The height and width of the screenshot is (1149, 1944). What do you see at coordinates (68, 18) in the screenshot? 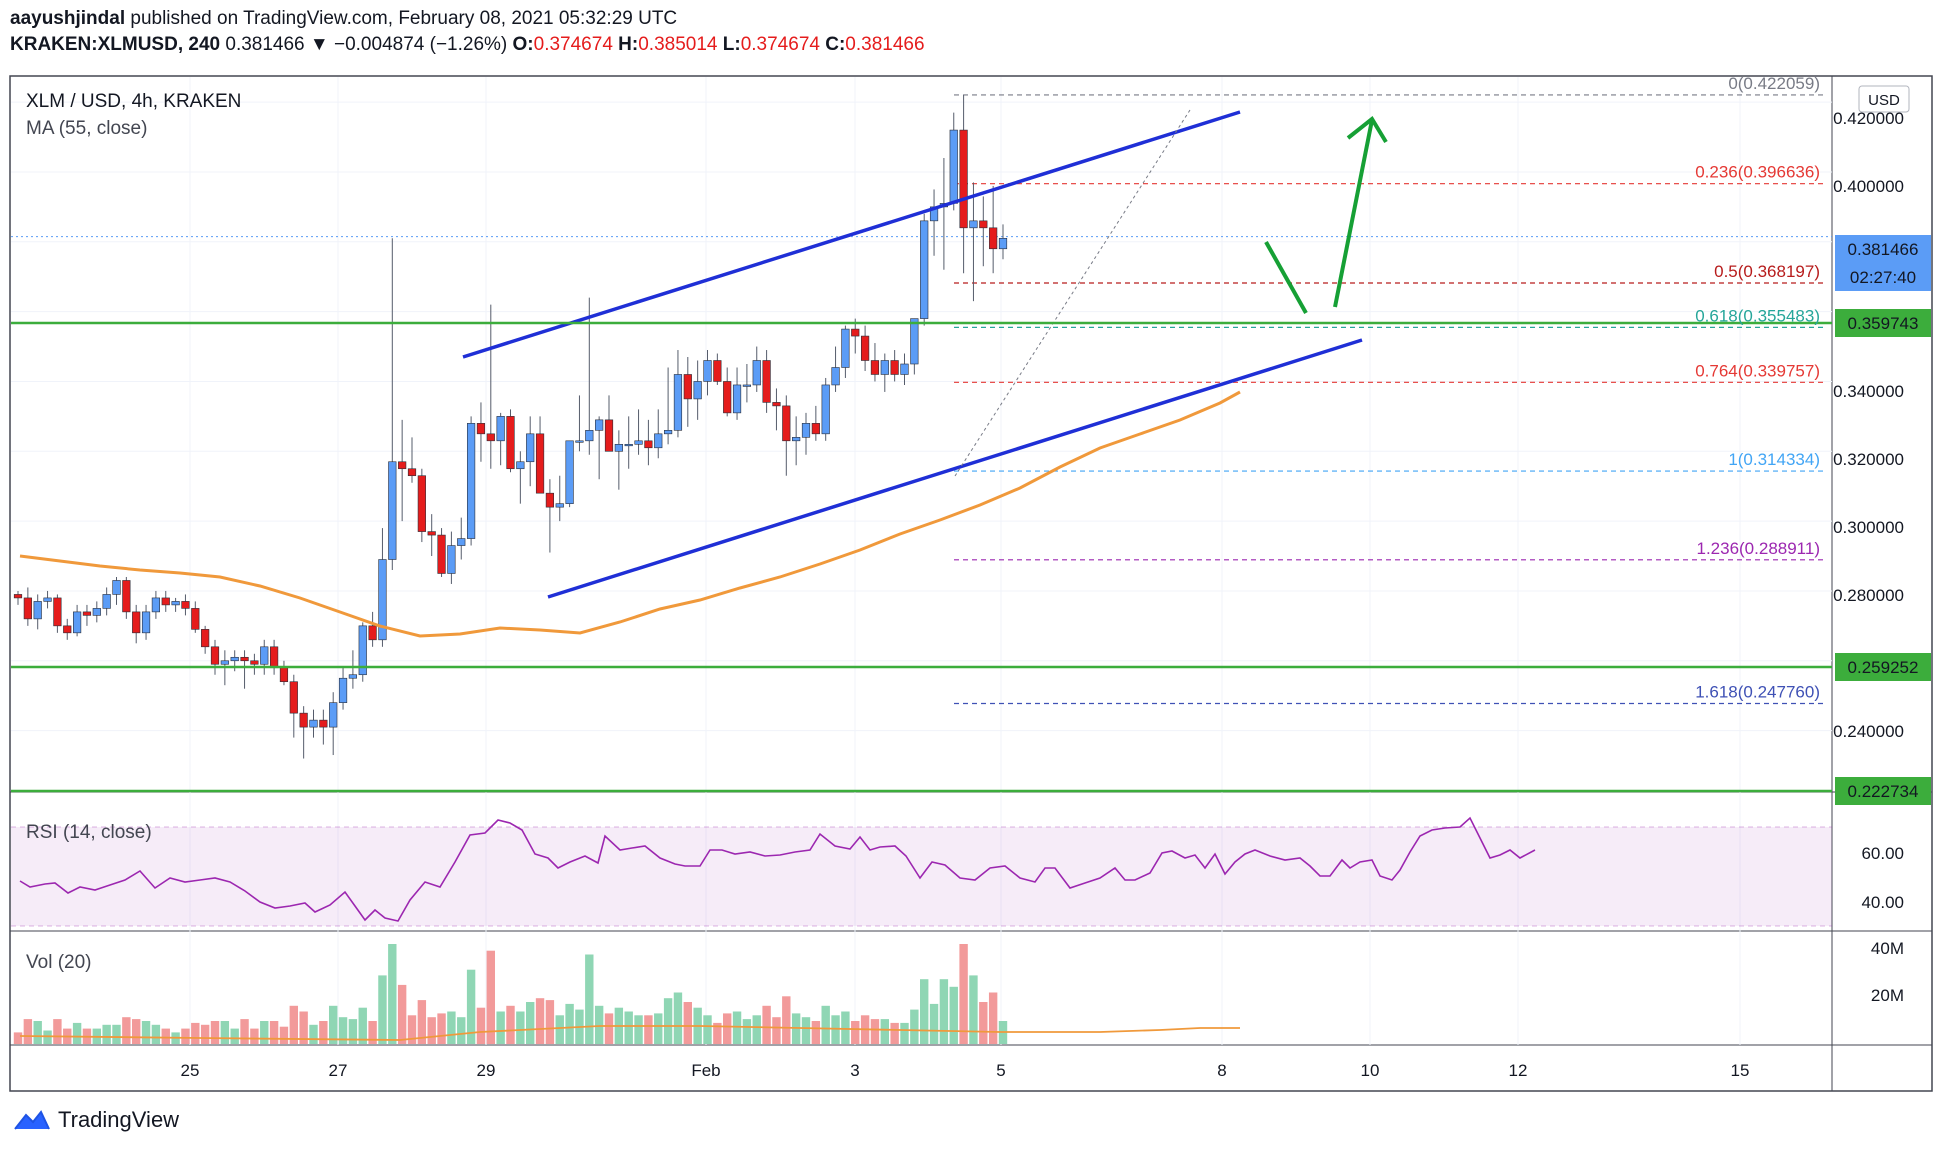
I see `author: aayushjindal` at bounding box center [68, 18].